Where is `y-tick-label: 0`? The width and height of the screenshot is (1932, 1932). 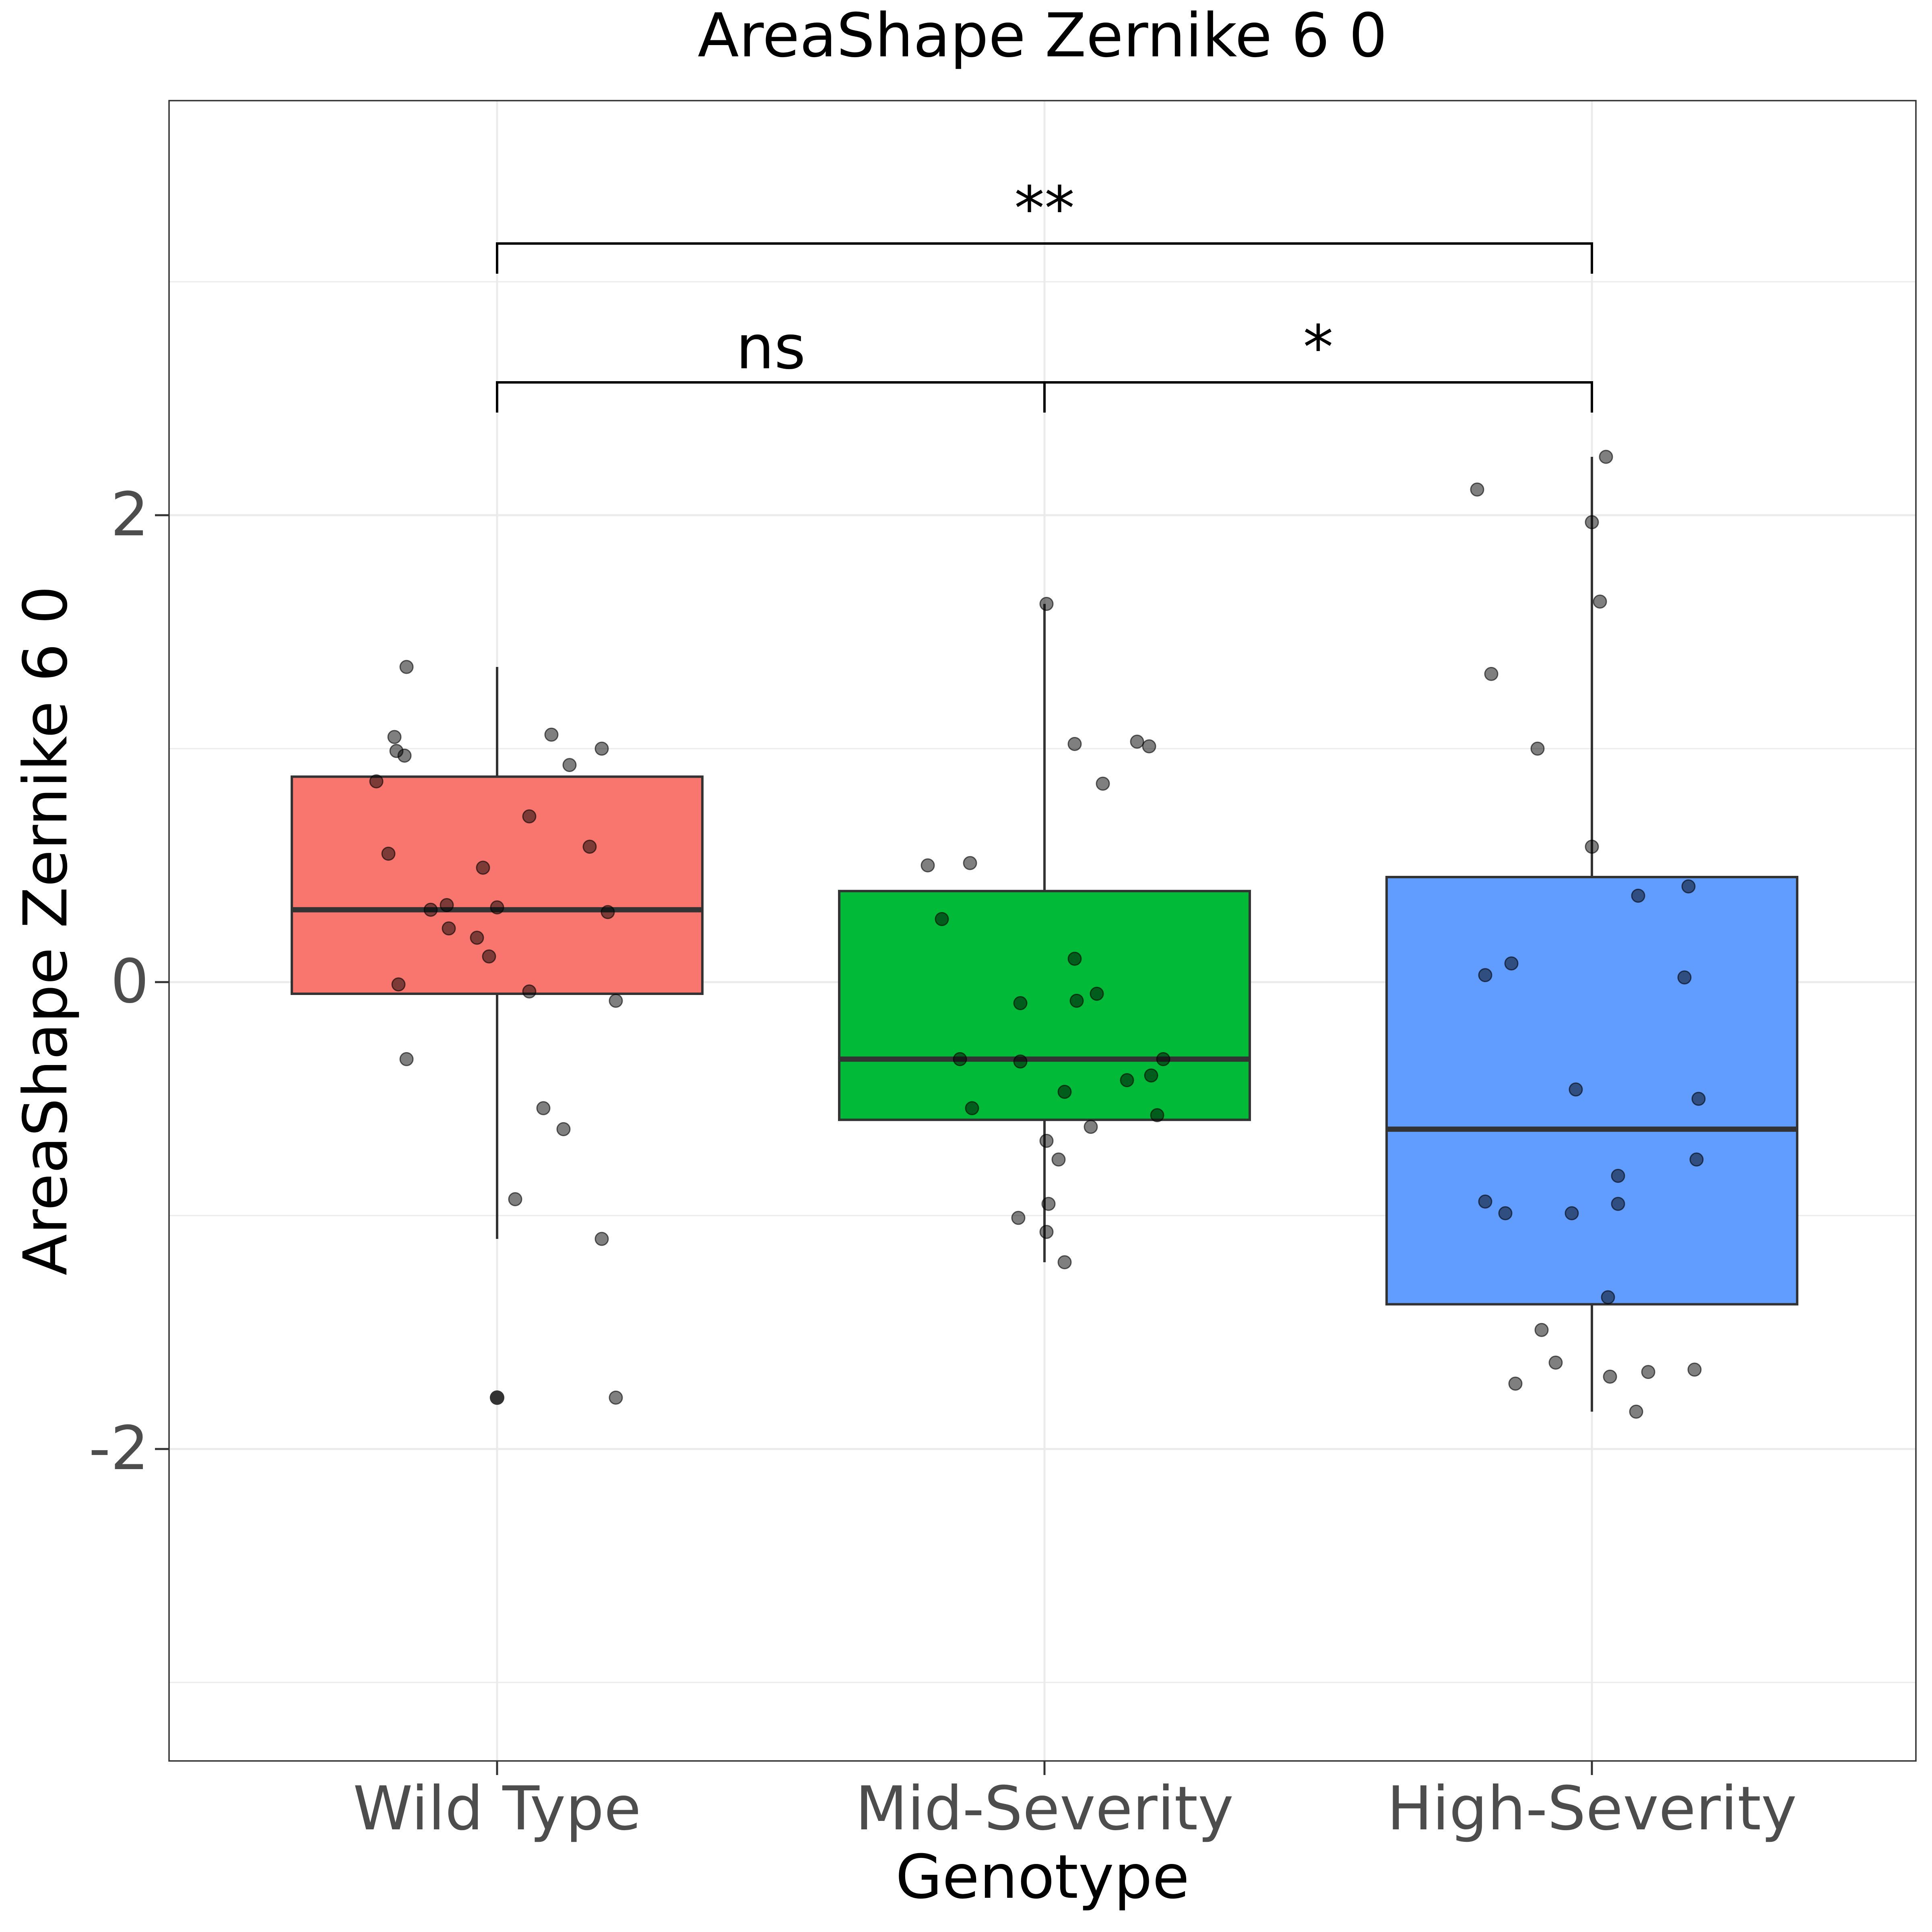
y-tick-label: 0 is located at coordinates (130, 982).